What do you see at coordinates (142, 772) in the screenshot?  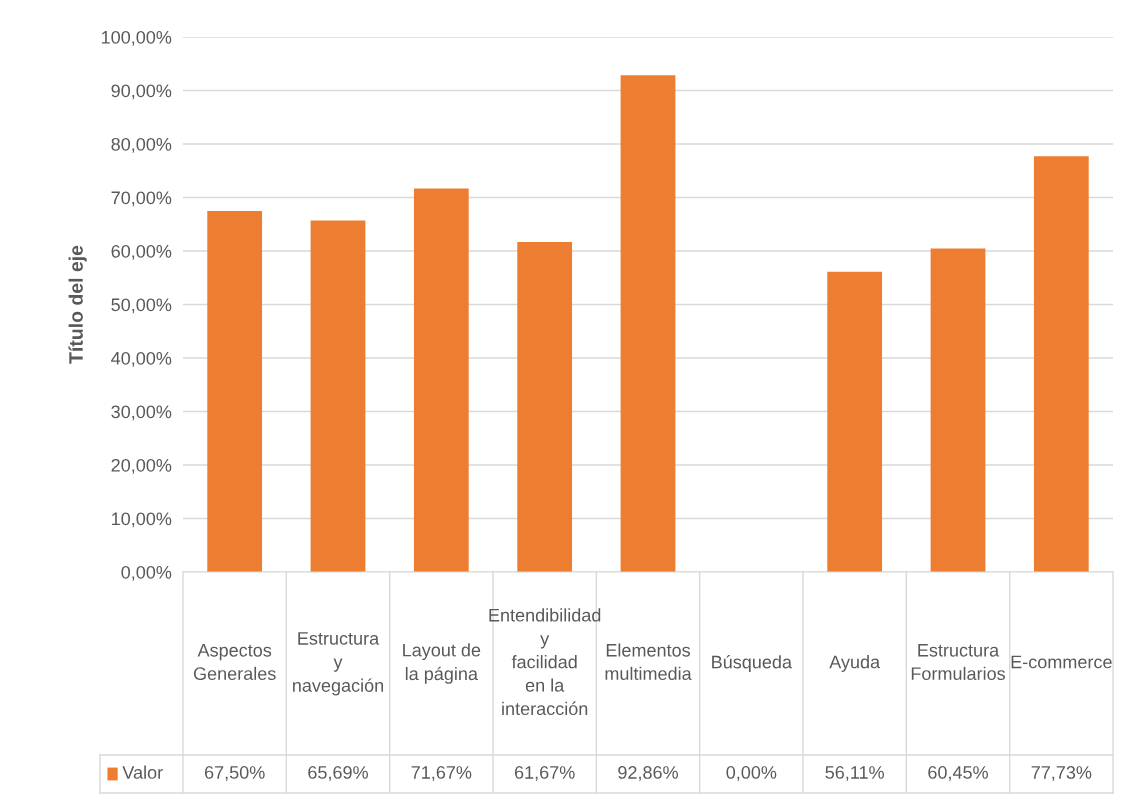 I see `legend-label: Valor` at bounding box center [142, 772].